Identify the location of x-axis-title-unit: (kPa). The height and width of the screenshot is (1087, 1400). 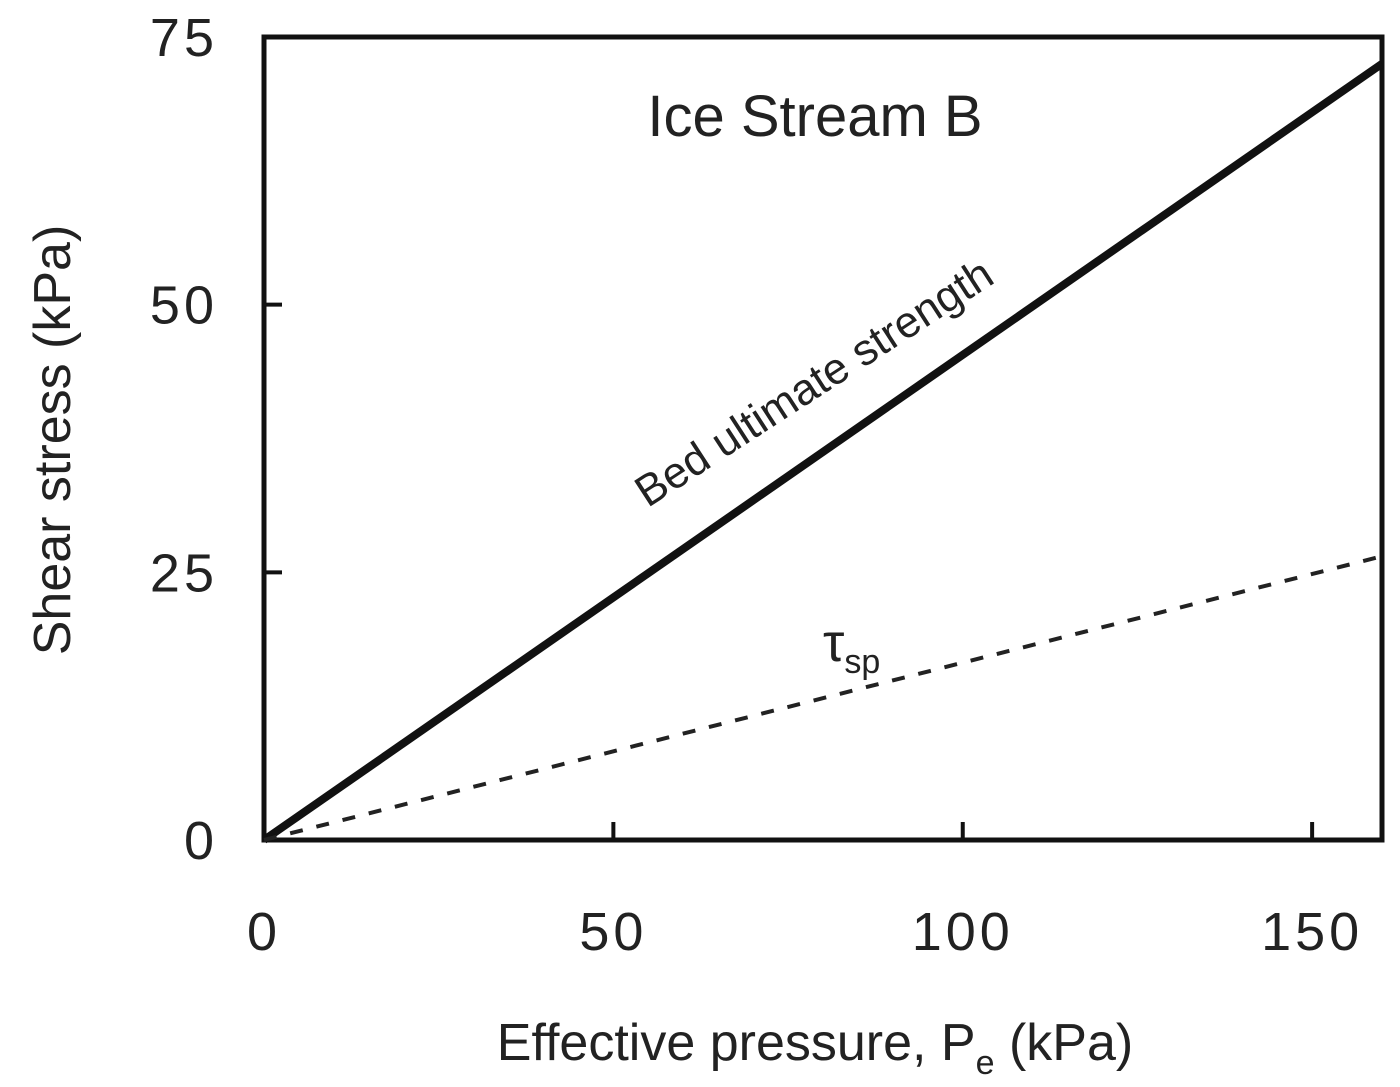
(1064, 1043).